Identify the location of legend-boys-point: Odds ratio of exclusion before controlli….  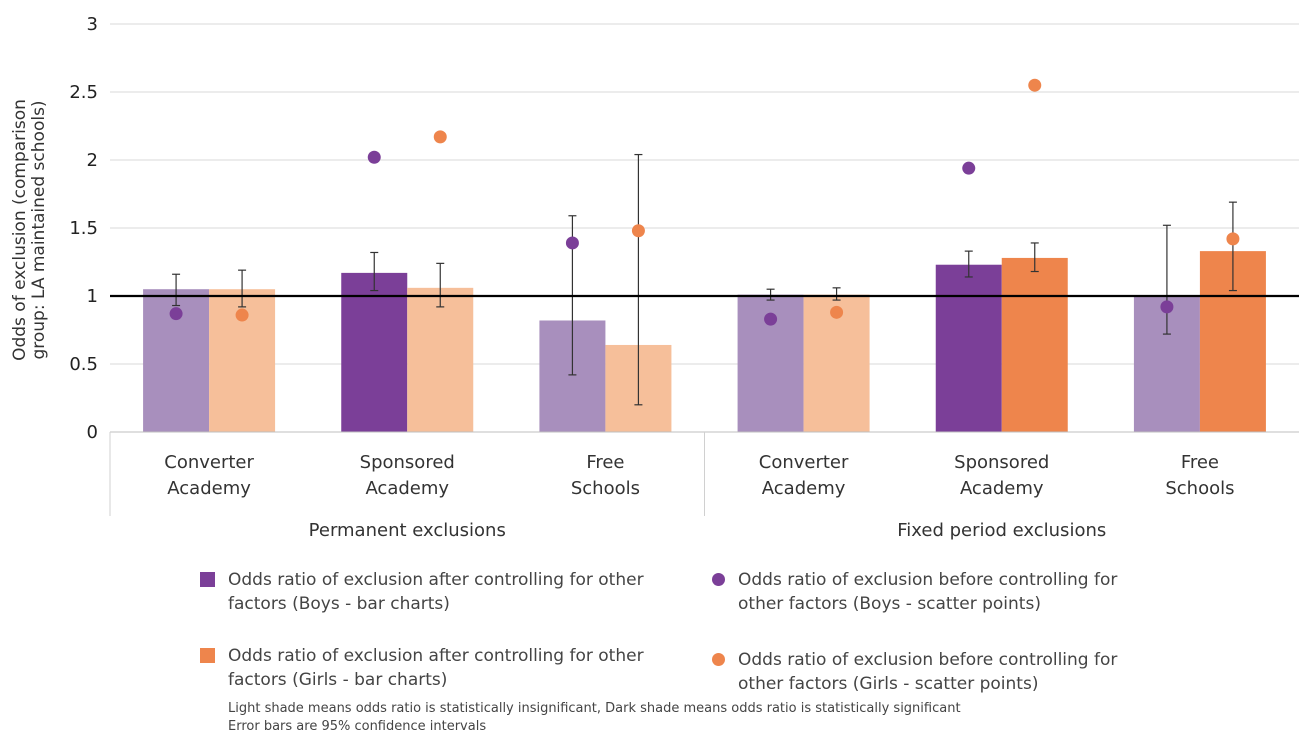
(940, 592).